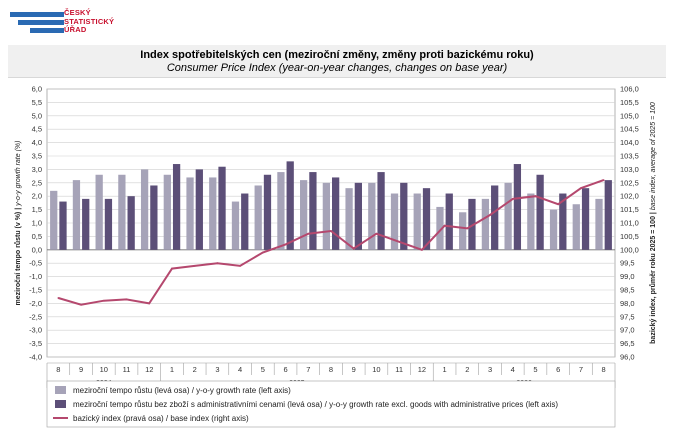  Describe the element at coordinates (627, 330) in the screenshot. I see `y-right-tick-label: 97,0` at that location.